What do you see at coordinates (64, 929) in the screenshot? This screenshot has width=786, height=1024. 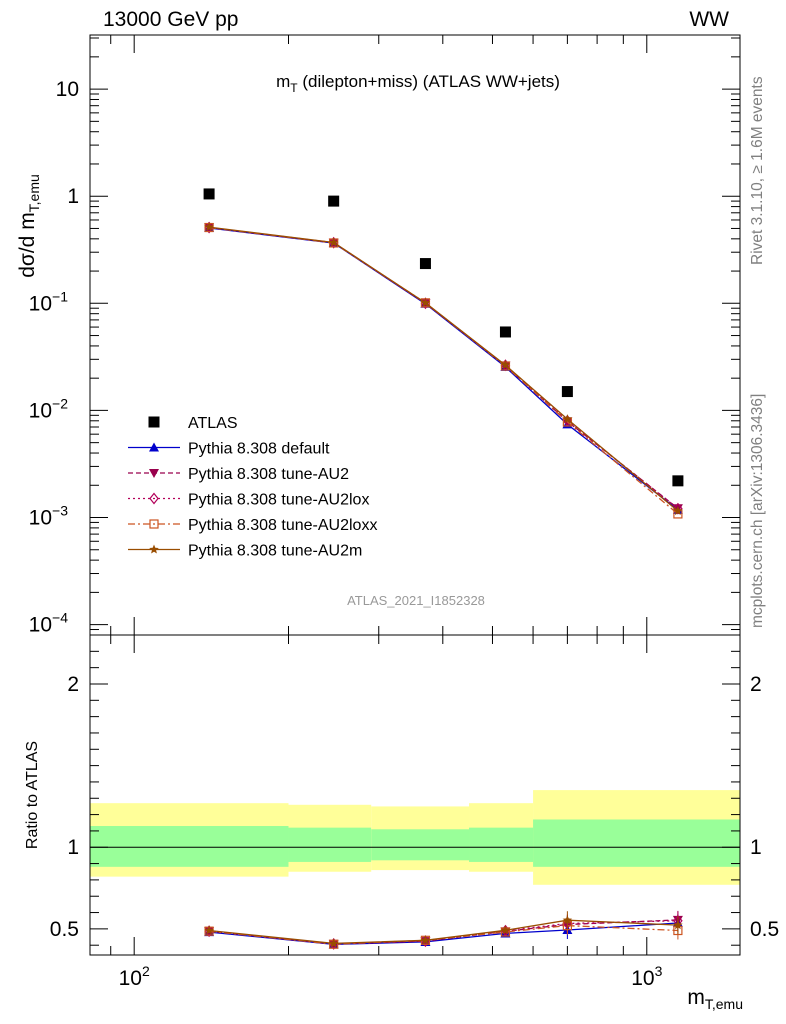 I see `ratio-y-tick-label: 0.5` at bounding box center [64, 929].